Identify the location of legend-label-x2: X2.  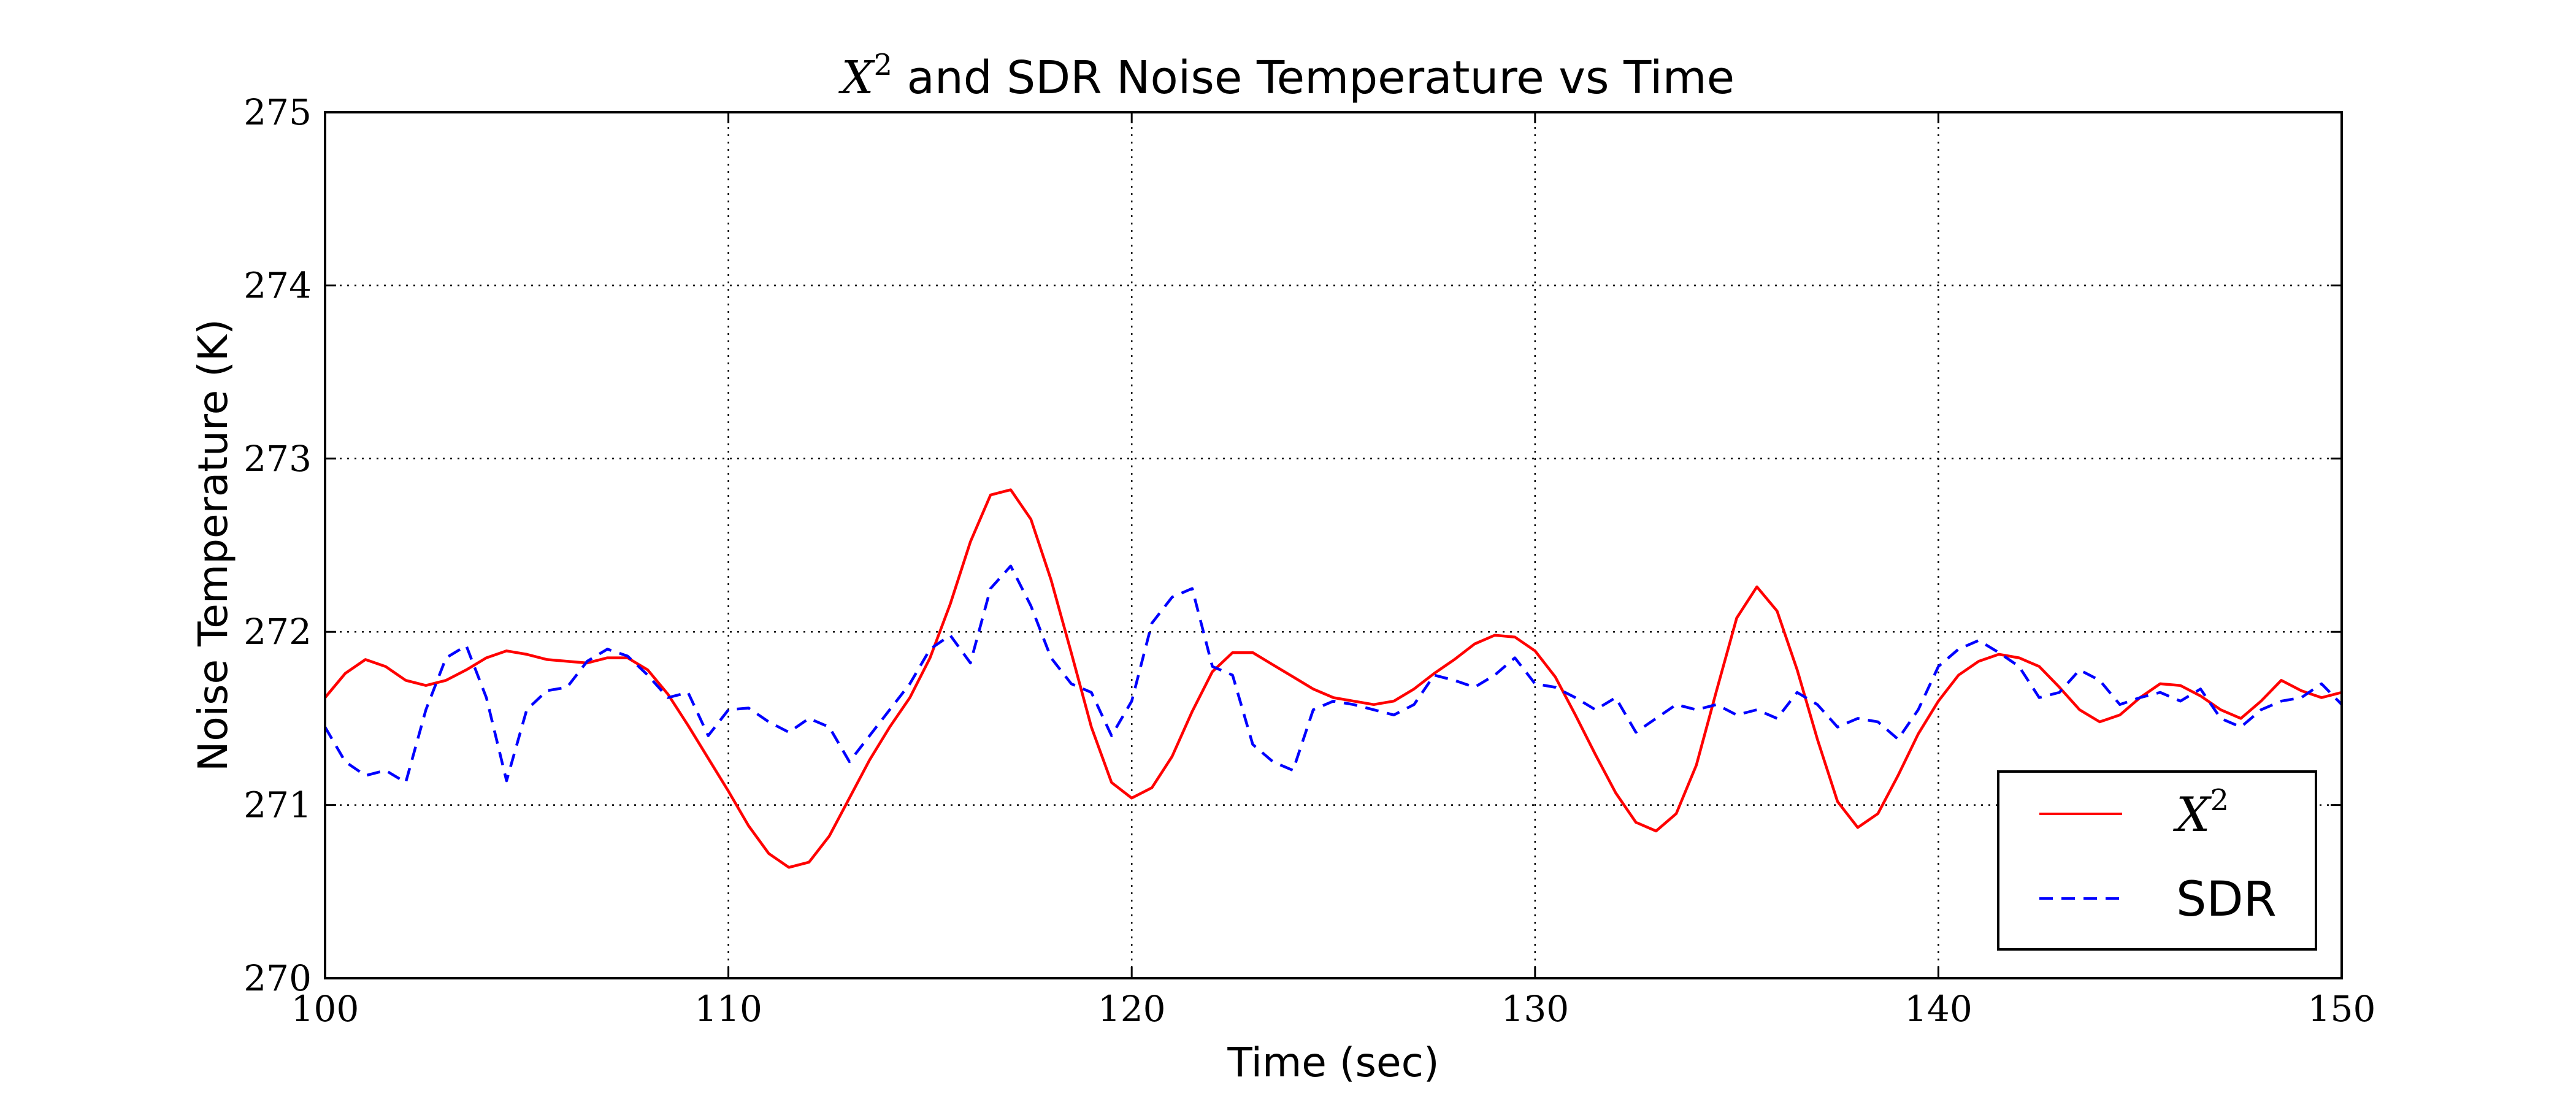
(2200, 813).